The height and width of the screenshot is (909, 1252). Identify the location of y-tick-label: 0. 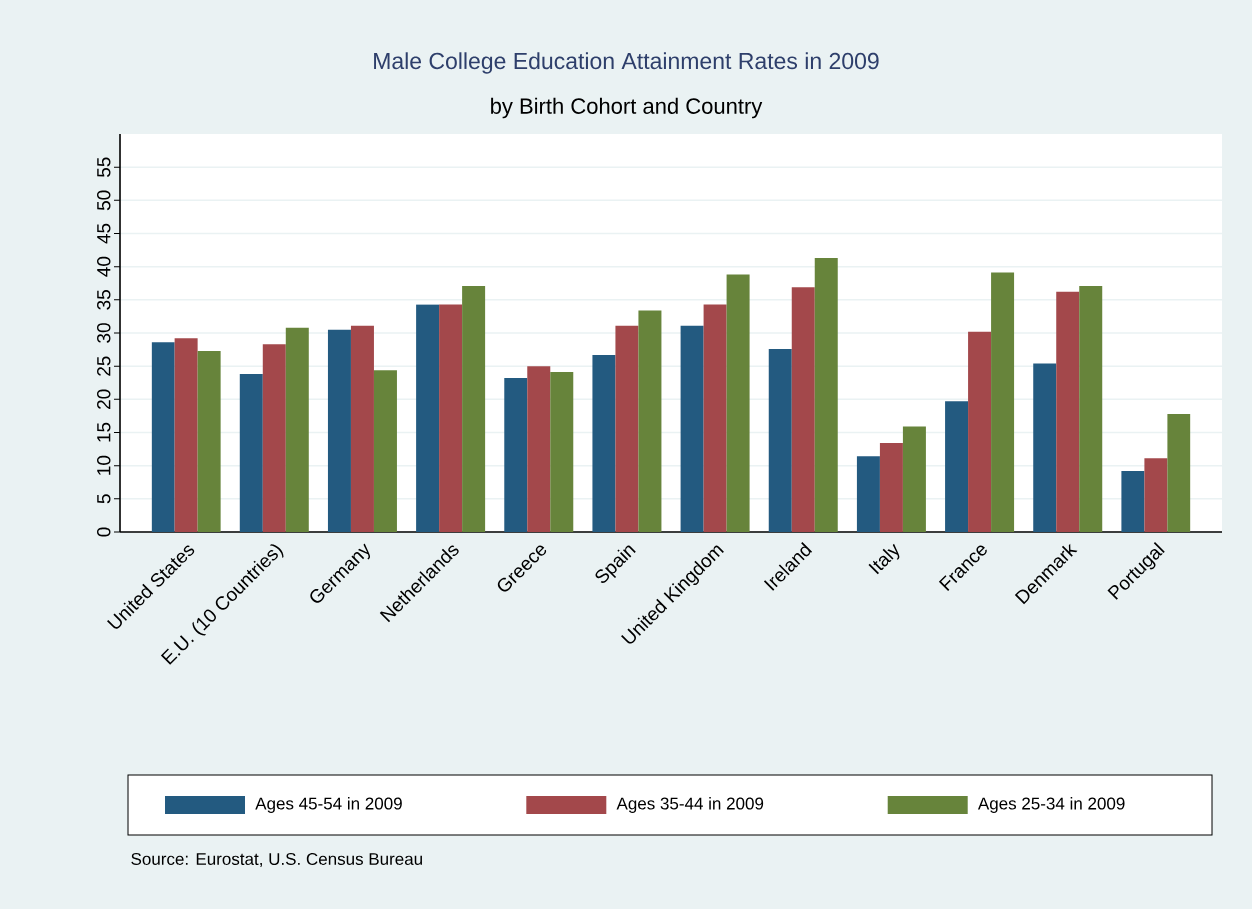
(104, 532).